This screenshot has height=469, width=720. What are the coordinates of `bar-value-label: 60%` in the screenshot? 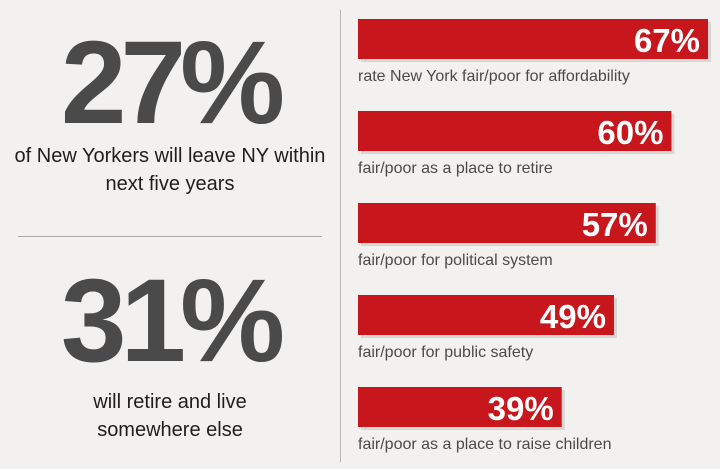 It's located at (630, 132).